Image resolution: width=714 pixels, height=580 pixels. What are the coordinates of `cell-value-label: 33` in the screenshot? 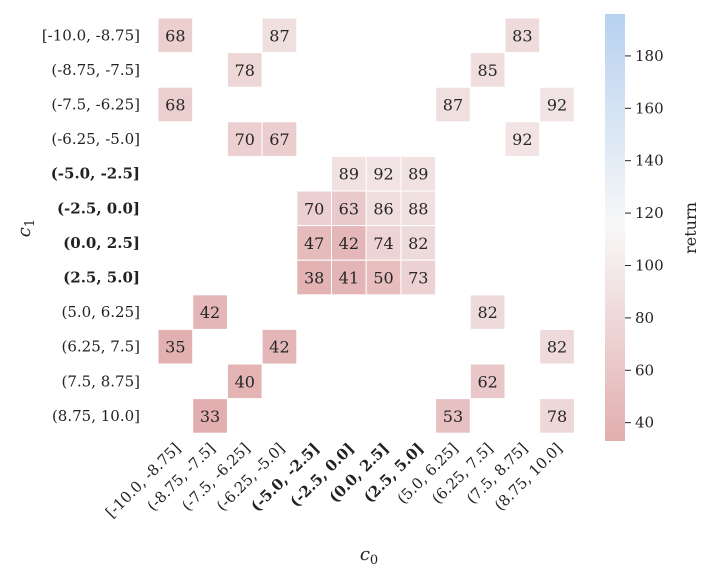 It's located at (210, 416).